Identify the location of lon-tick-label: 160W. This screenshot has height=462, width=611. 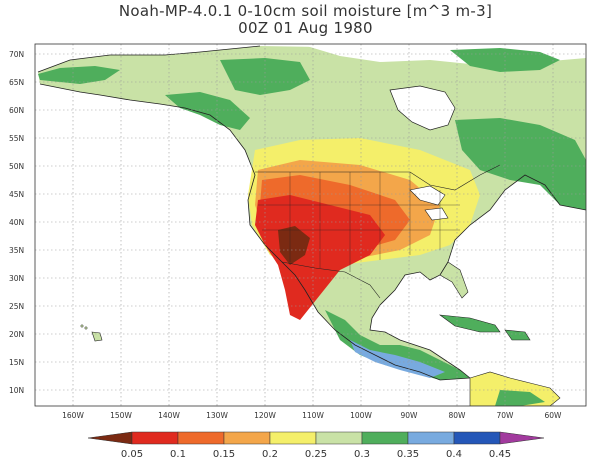
(73, 415).